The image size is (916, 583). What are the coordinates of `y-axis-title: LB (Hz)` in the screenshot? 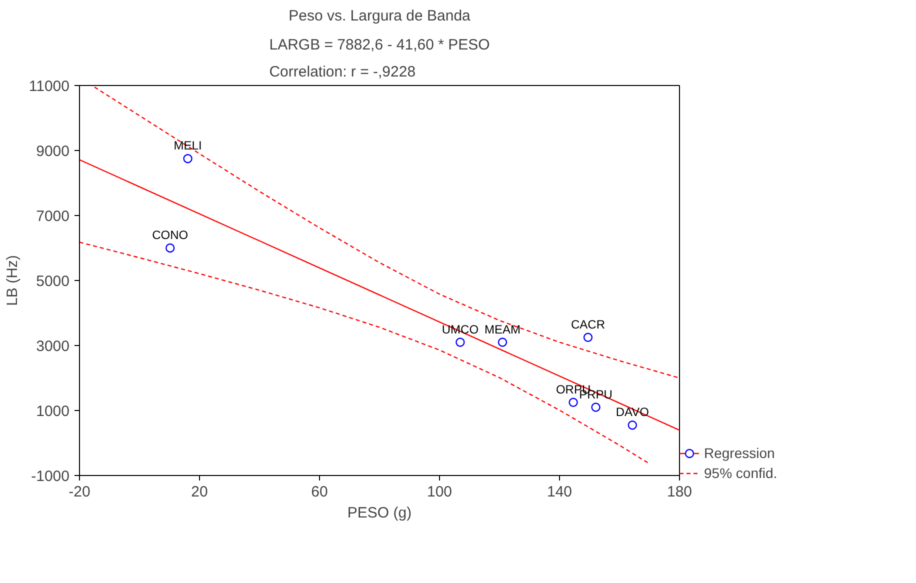 It's located at (12, 280).